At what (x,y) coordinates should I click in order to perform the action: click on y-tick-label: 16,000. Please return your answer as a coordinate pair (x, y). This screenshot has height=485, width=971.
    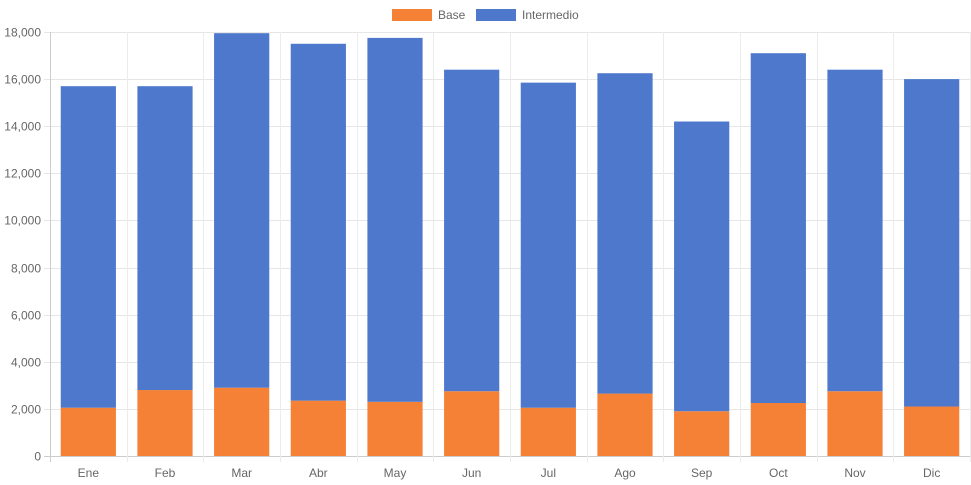
    Looking at the image, I should click on (22, 80).